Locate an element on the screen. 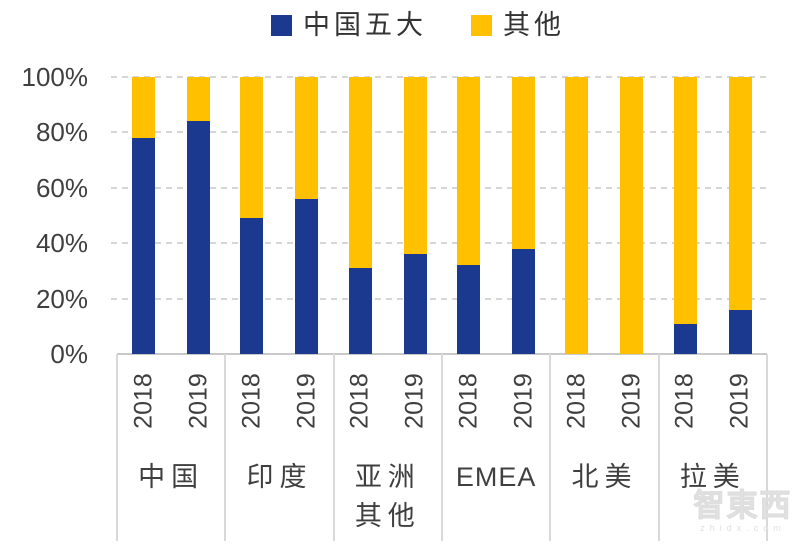 The image size is (800, 550). x-axis-group-label: 印度 is located at coordinates (279, 477).